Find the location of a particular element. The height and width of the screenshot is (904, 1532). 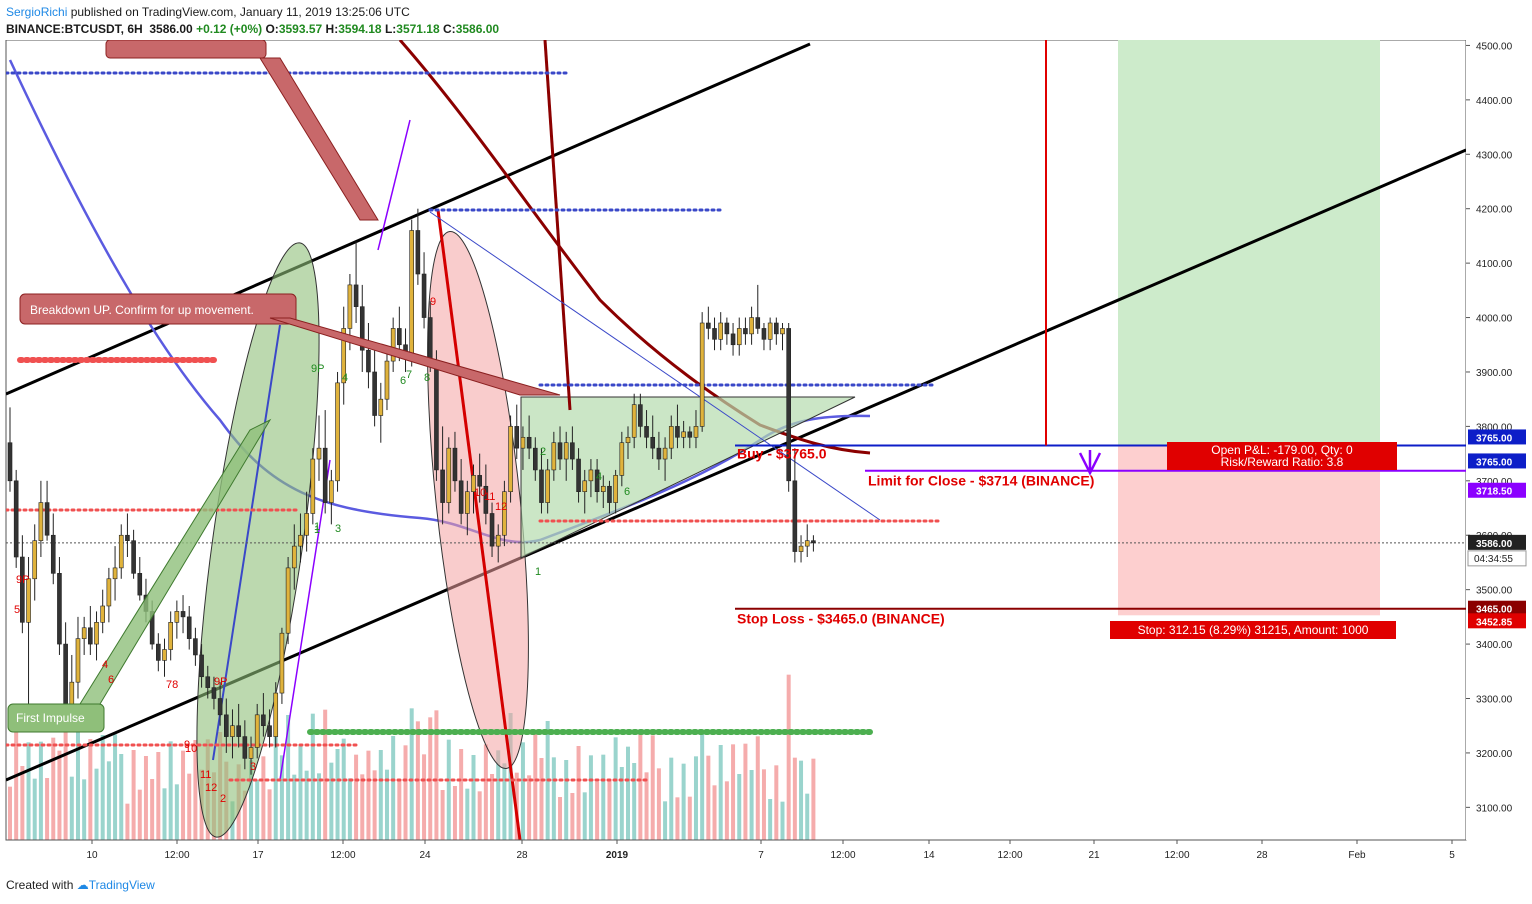

limit-label: Limit for Close - $3714 (BINANCE) is located at coordinates (981, 481).